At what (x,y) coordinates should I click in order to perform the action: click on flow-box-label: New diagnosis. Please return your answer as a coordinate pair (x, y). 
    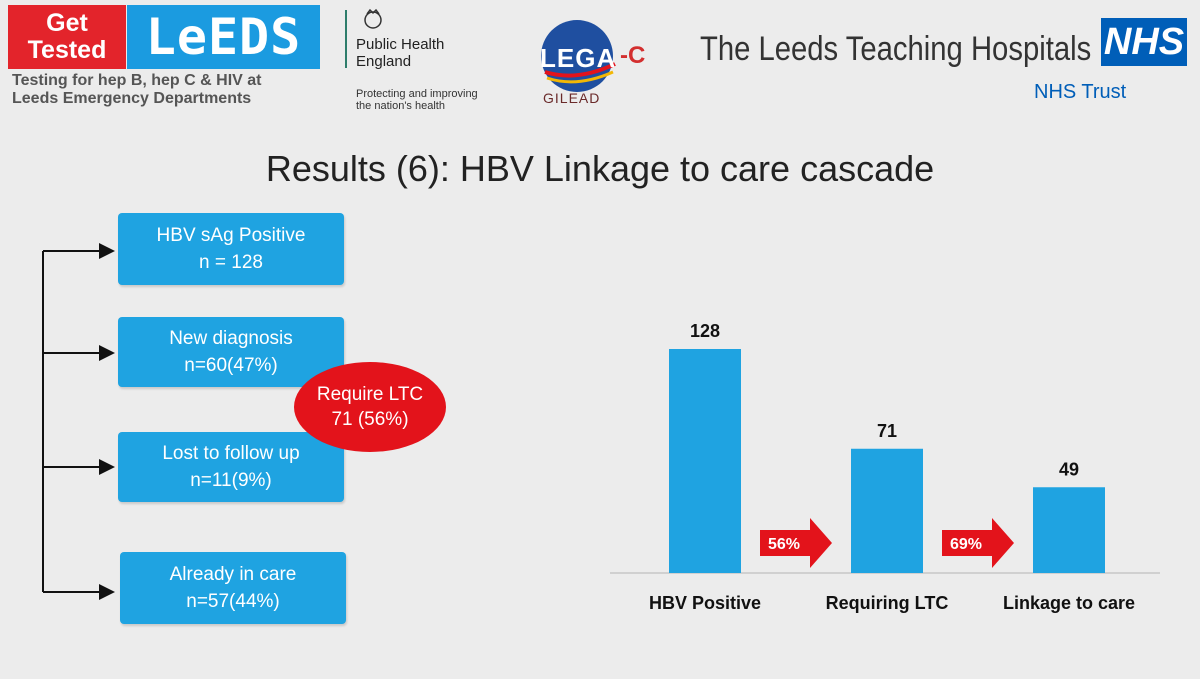
    Looking at the image, I should click on (231, 338).